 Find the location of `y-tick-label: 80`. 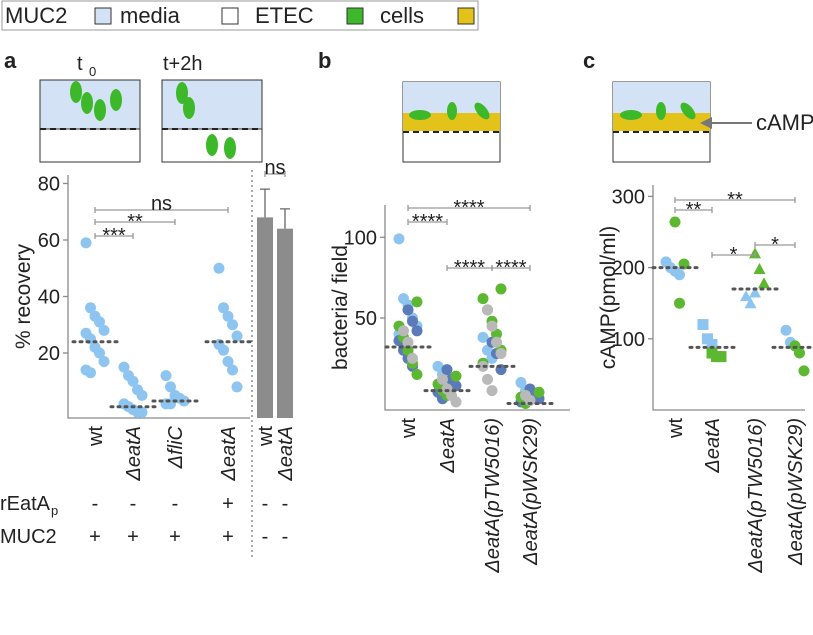

y-tick-label: 80 is located at coordinates (49, 184).